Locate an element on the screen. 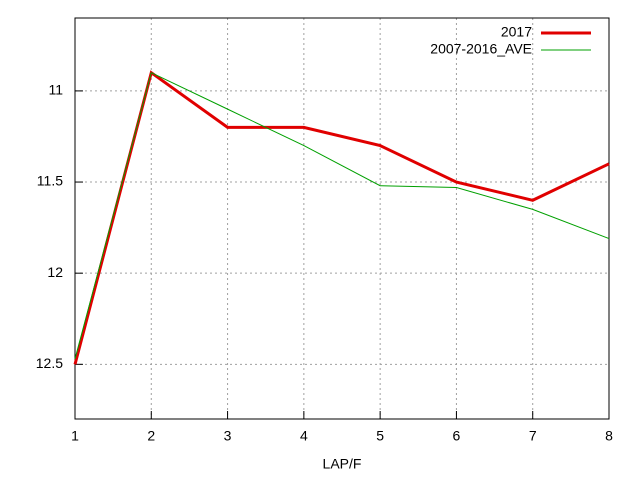 This screenshot has width=640, height=485. y-tick-label: 12.5 is located at coordinates (49, 363).